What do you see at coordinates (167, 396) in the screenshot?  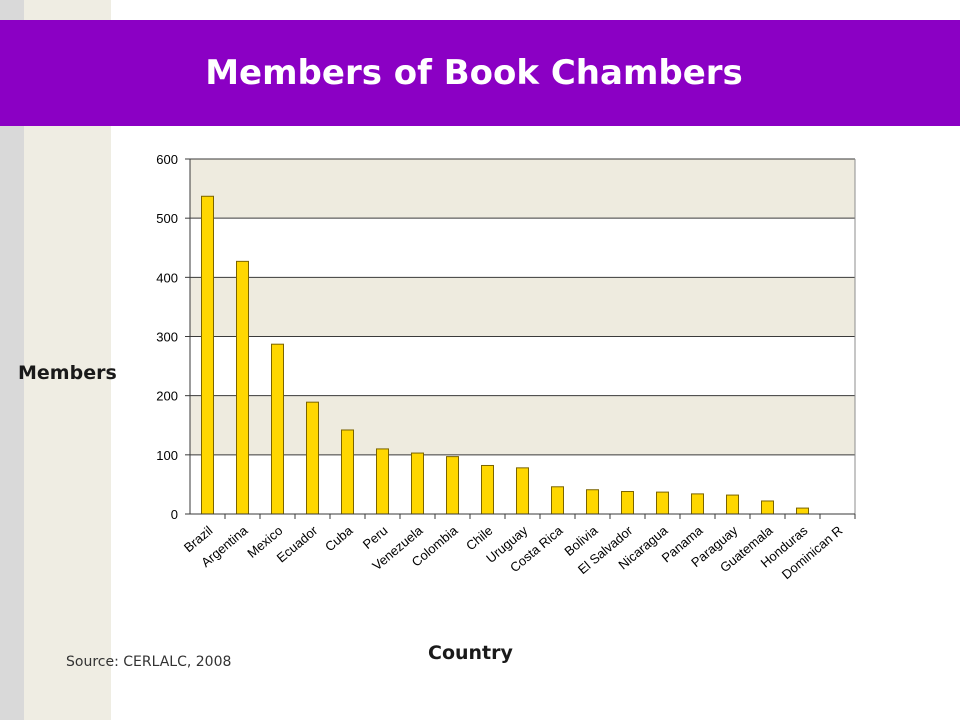 I see `y-tick-label: 200` at bounding box center [167, 396].